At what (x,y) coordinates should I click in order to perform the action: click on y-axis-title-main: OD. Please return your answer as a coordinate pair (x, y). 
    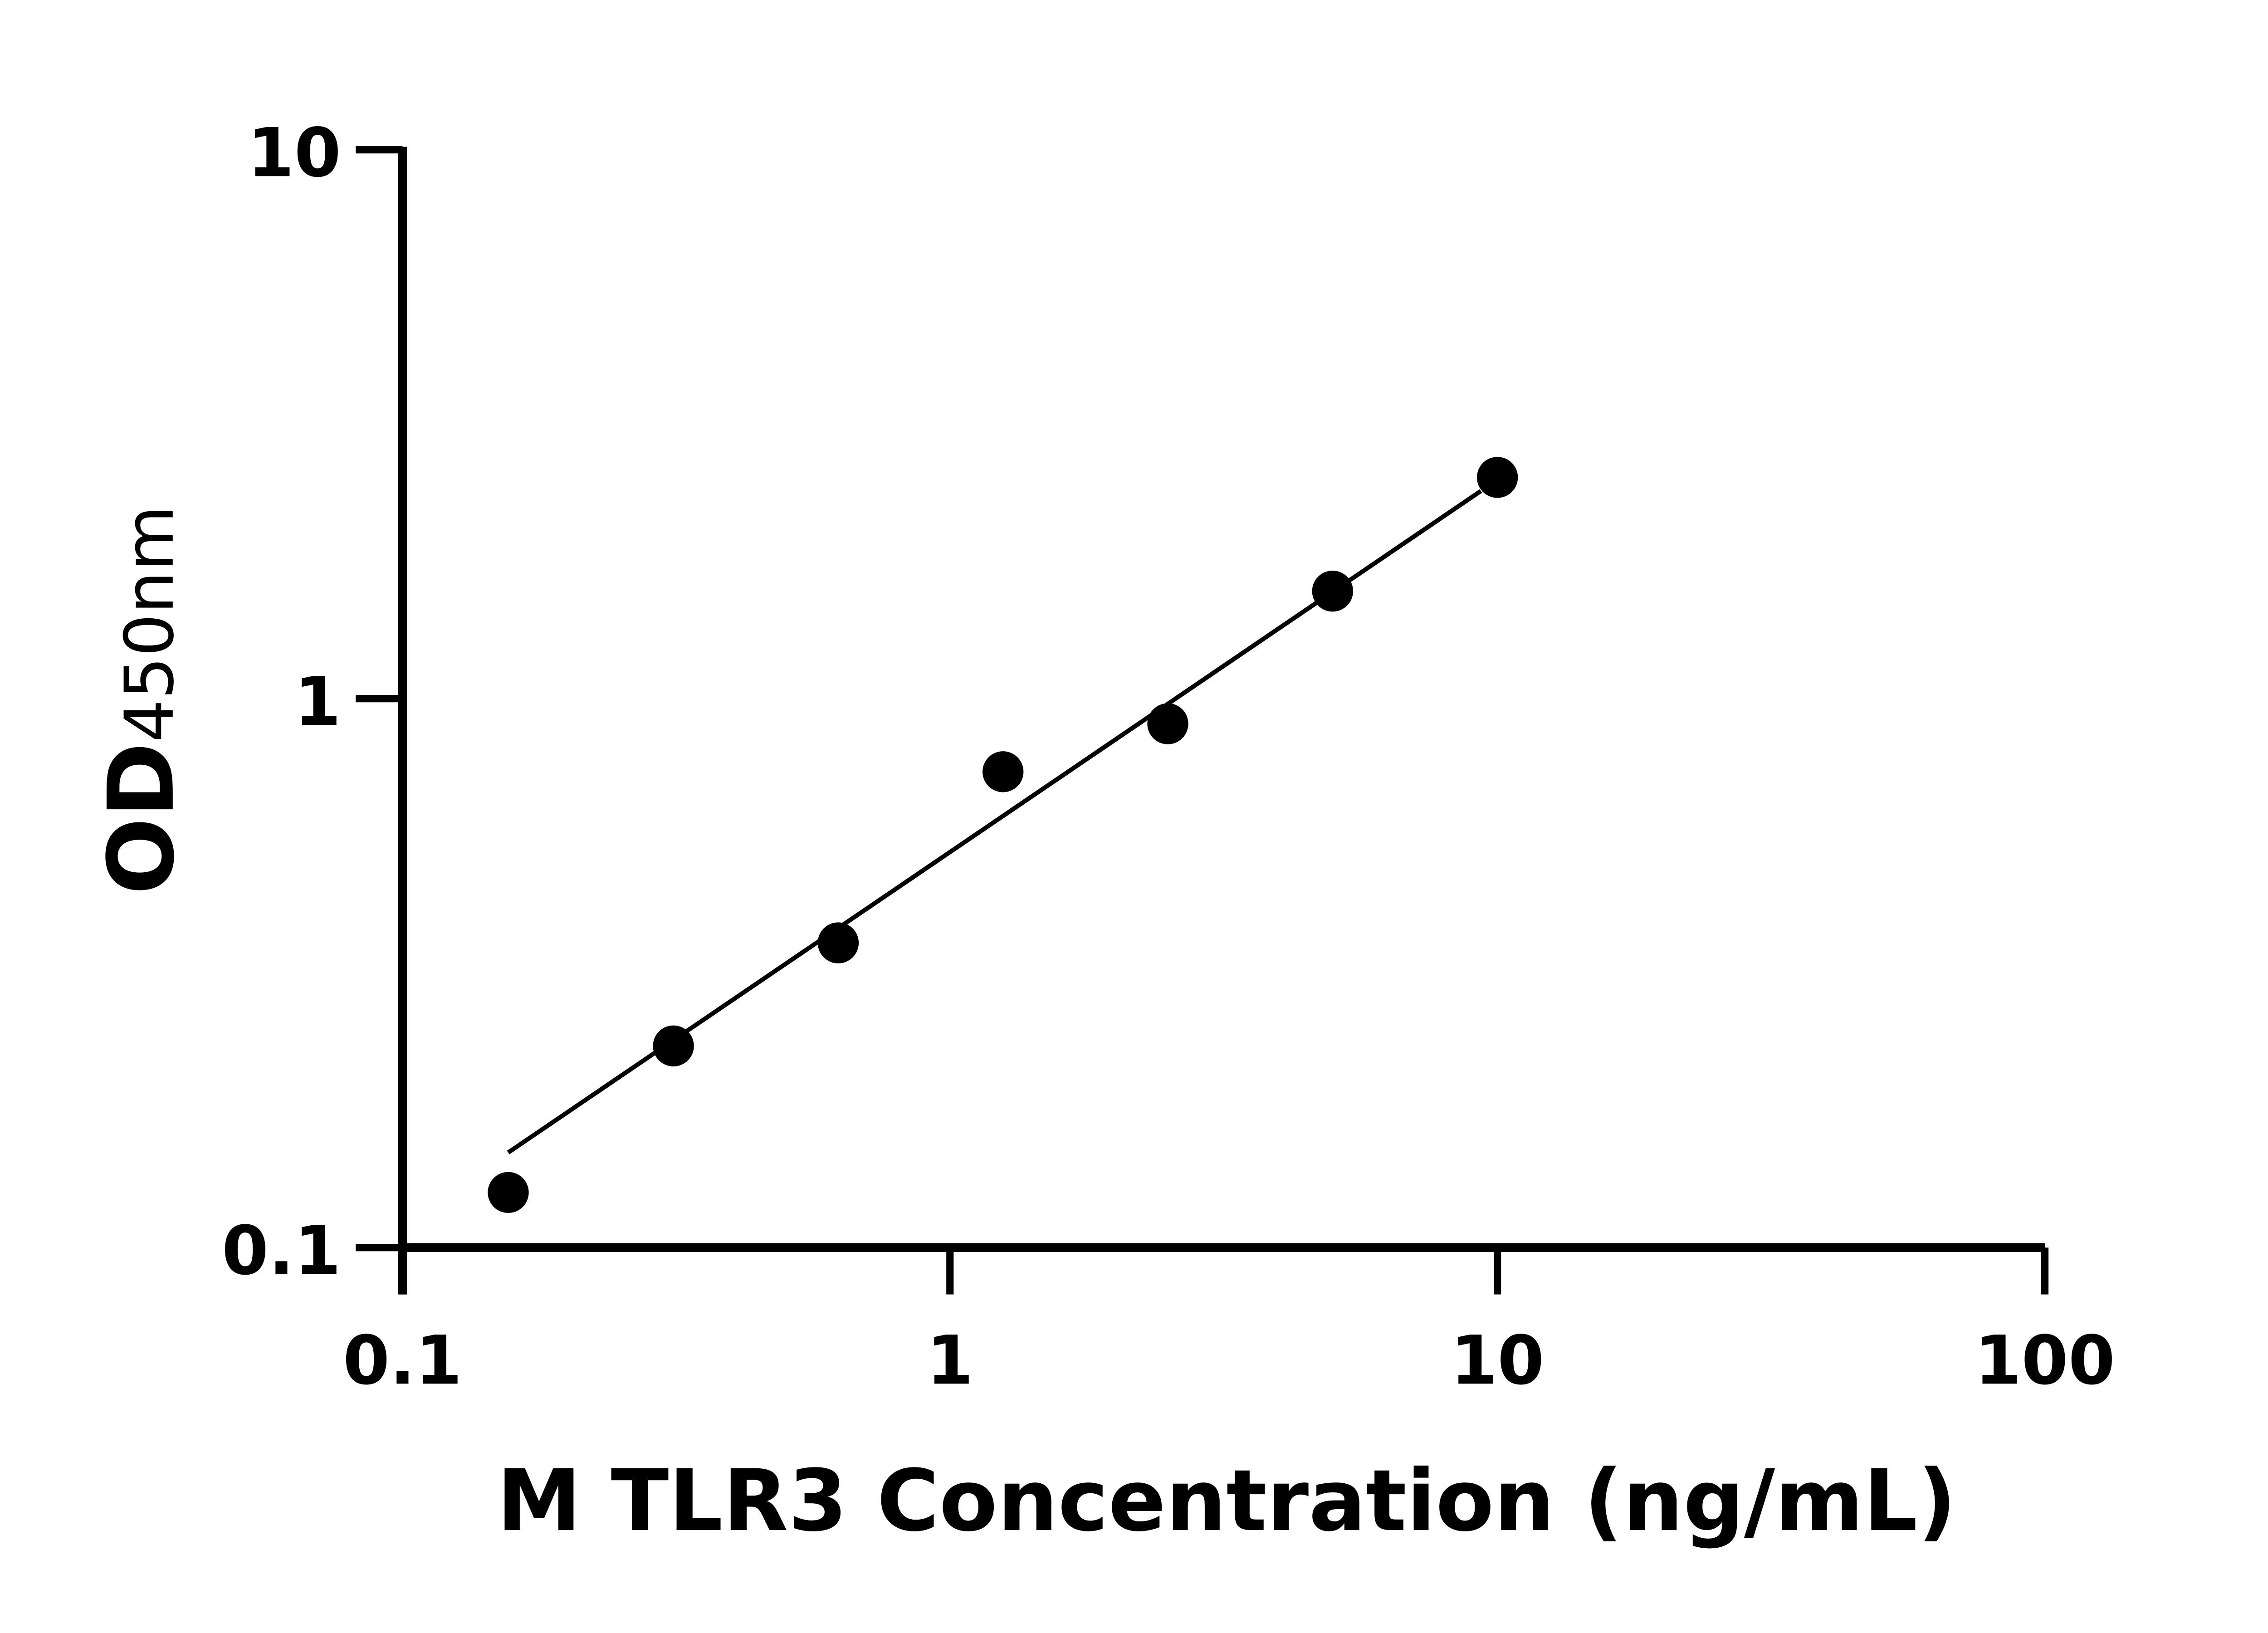
    Looking at the image, I should click on (142, 818).